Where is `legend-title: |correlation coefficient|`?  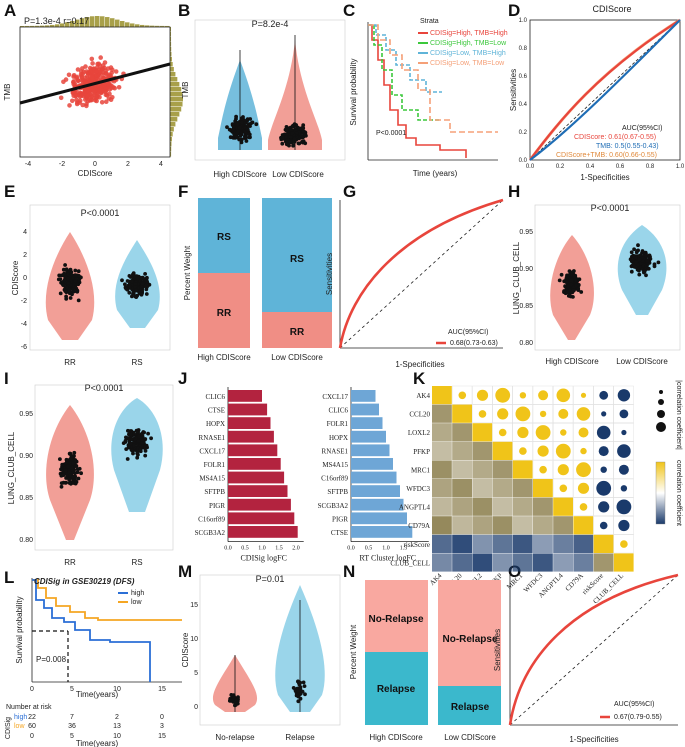 legend-title: |correlation coefficient| is located at coordinates (678, 415).